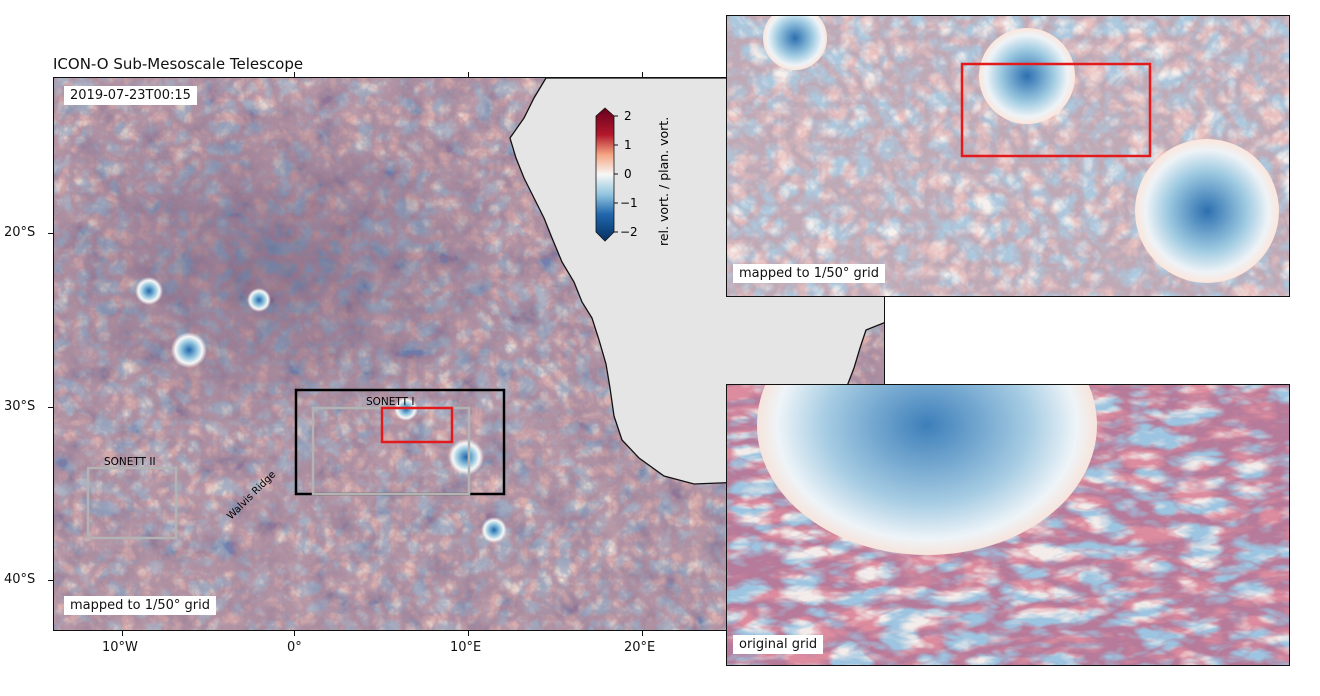  I want to click on sonett-2-box, so click(132, 503).